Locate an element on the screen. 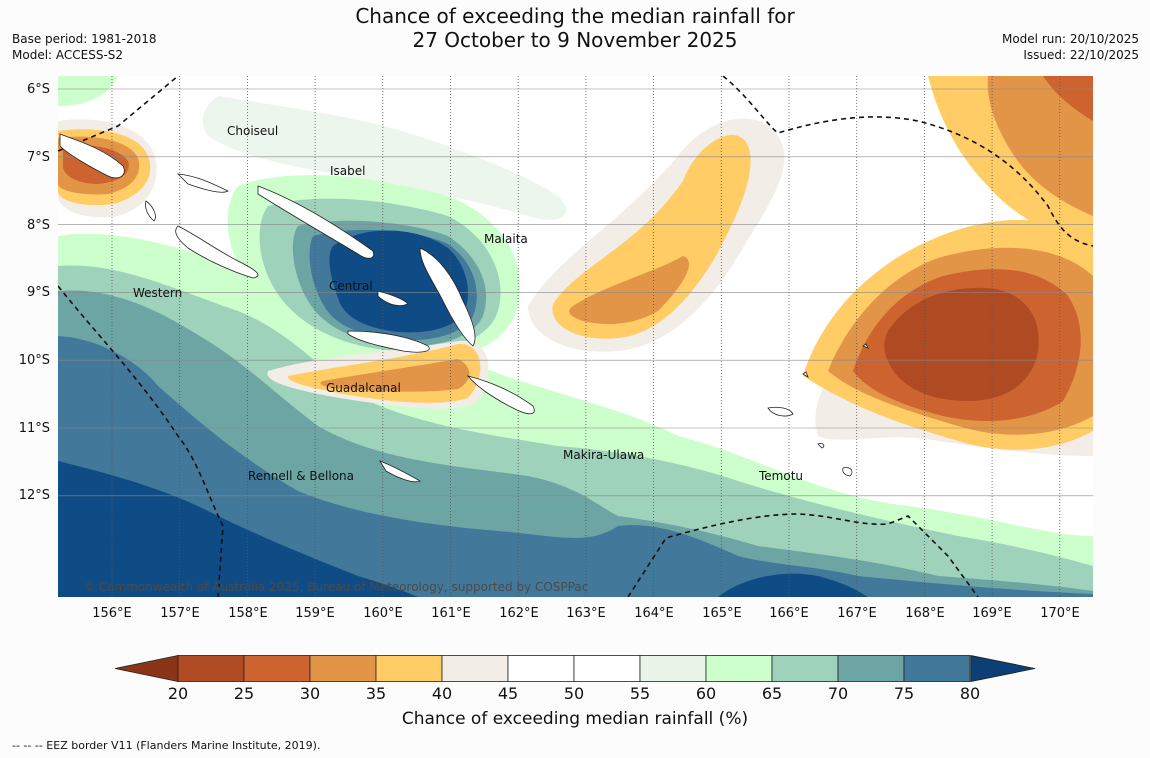 Image resolution: width=1150 pixels, height=758 pixels. colorbar-tick-55: 55 is located at coordinates (640, 693).